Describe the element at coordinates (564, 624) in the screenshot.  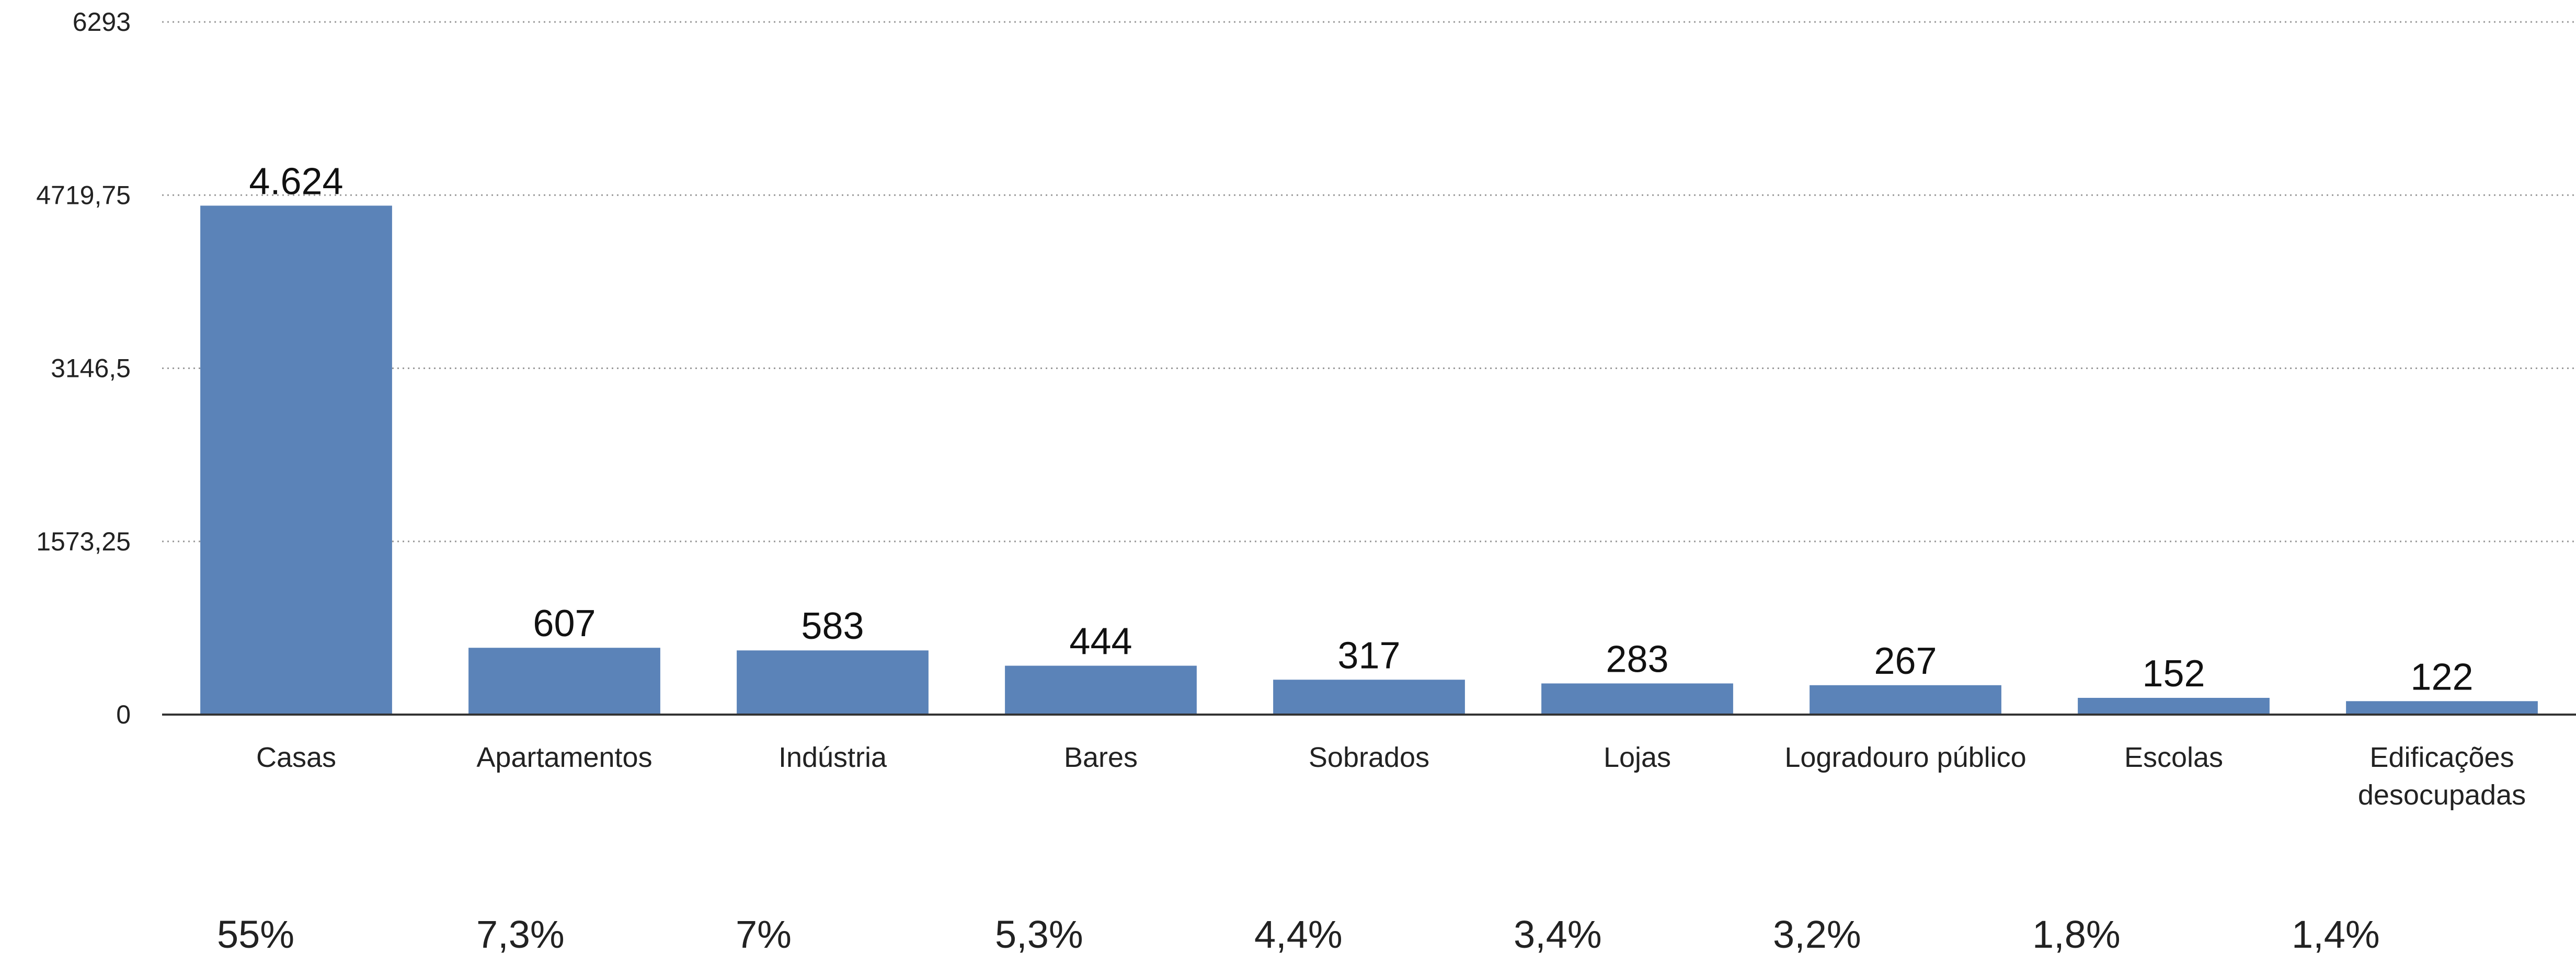
I see `bar-value-label: 607` at that location.